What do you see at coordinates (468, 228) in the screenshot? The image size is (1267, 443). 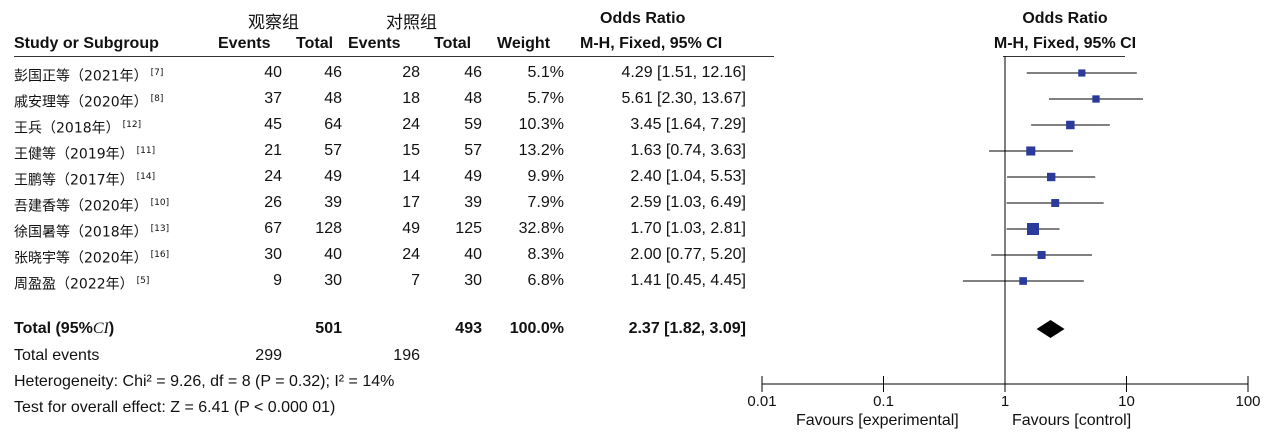 I see `ctrl-total-cell: 125` at bounding box center [468, 228].